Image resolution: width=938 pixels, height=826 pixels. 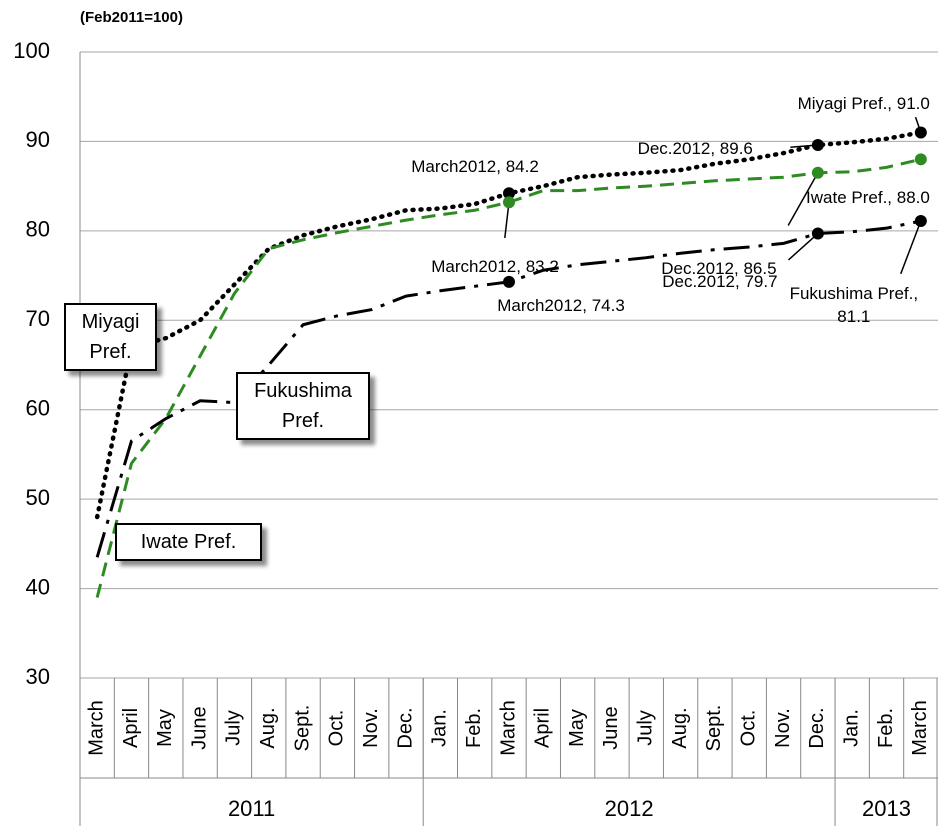 What do you see at coordinates (475, 167) in the screenshot?
I see `data-label: March2012, 84.2` at bounding box center [475, 167].